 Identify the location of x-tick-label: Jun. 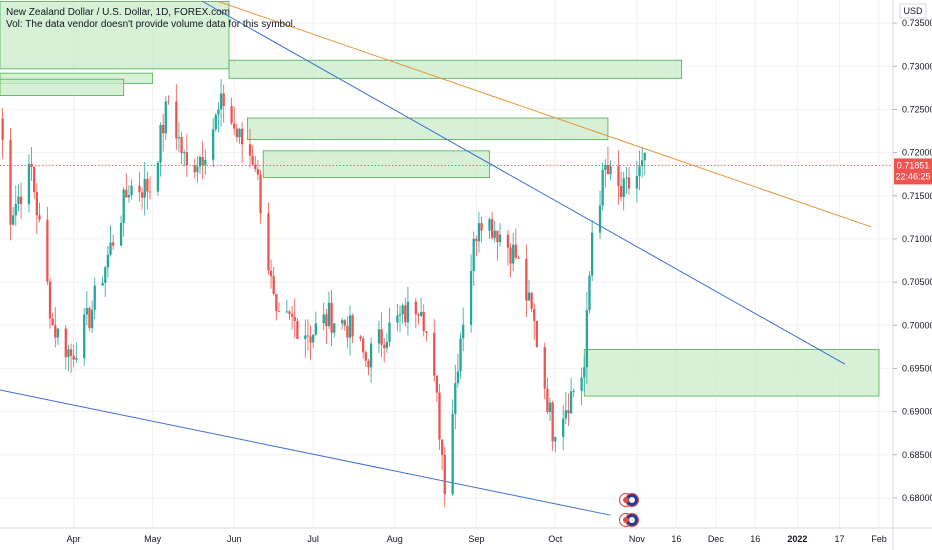
(234, 539).